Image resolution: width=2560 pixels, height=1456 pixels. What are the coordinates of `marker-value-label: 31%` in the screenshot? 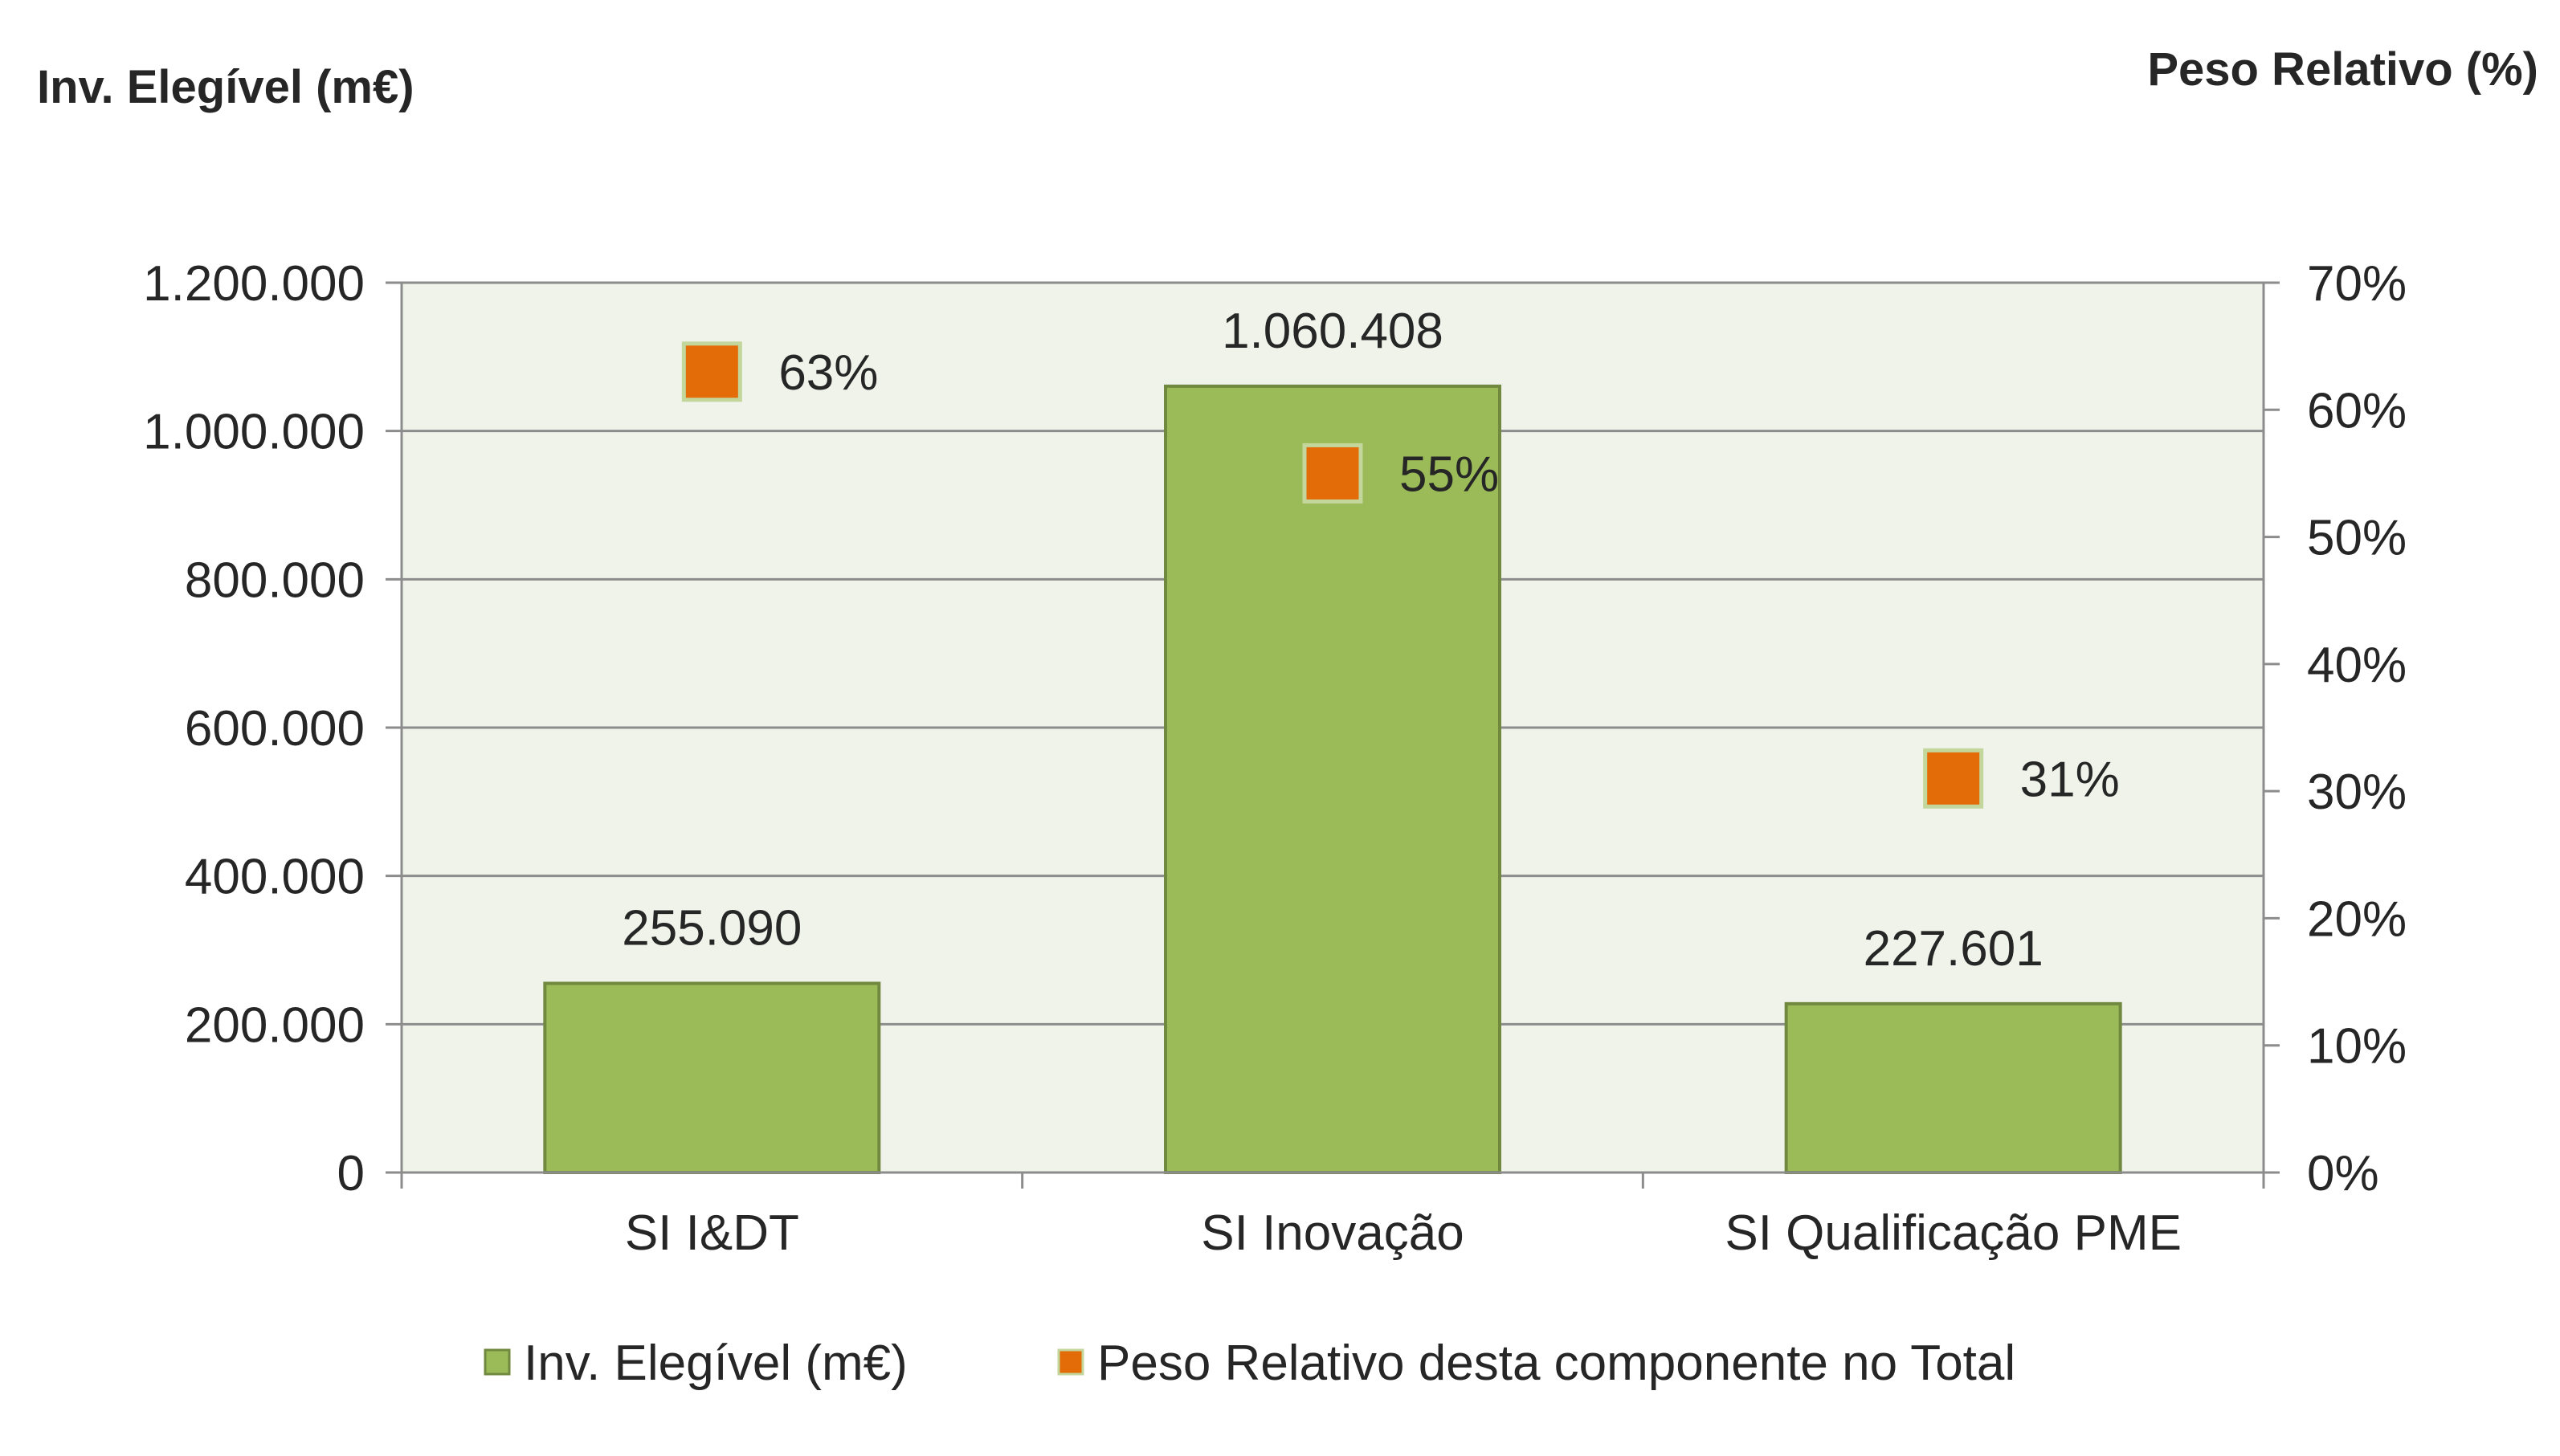 It's located at (2070, 779).